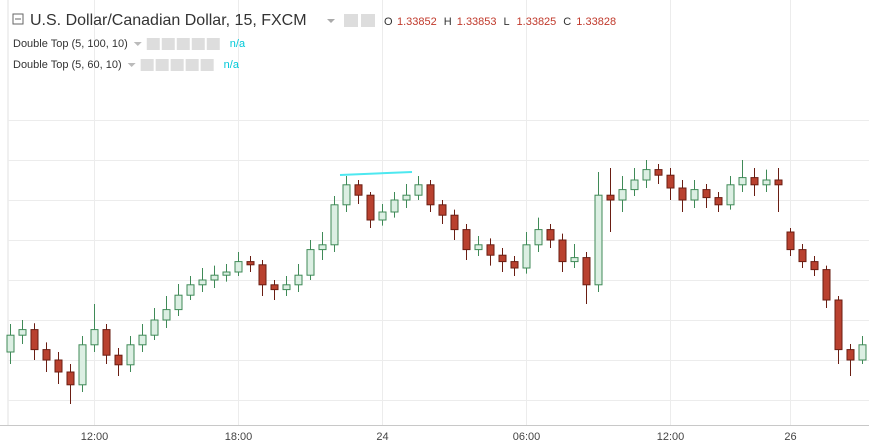 The height and width of the screenshot is (448, 869). What do you see at coordinates (527, 437) in the screenshot?
I see `x-tick-label: 06:00` at bounding box center [527, 437].